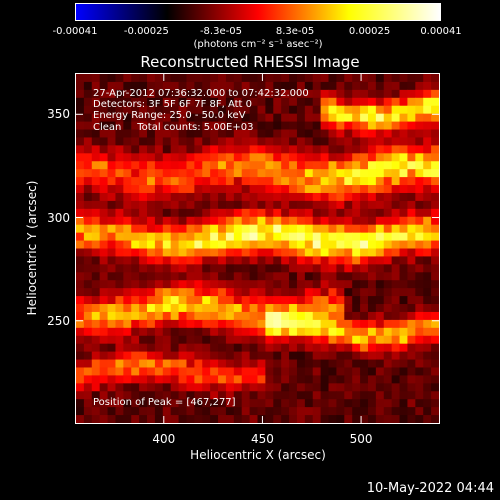  I want to click on colorbar-tick-label: -0.00041, so click(75, 31).